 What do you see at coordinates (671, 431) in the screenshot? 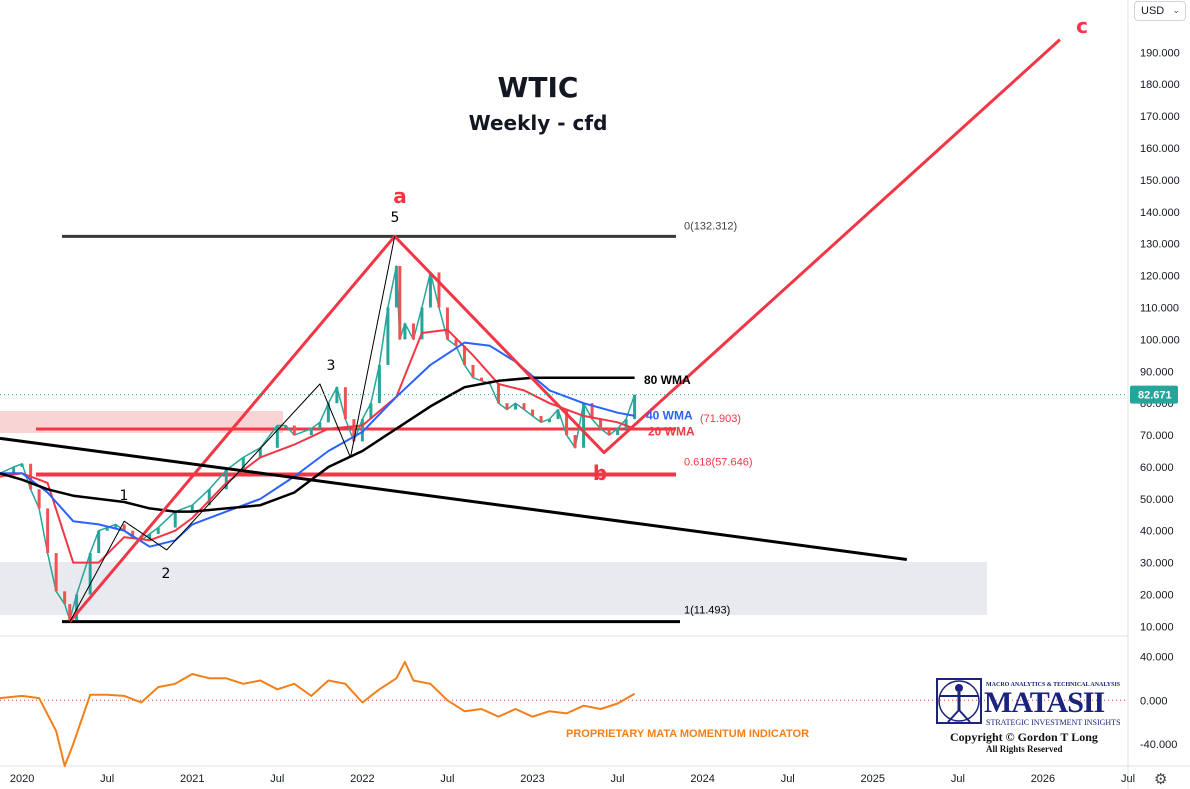
I see `ma-label: 20 WMA` at bounding box center [671, 431].